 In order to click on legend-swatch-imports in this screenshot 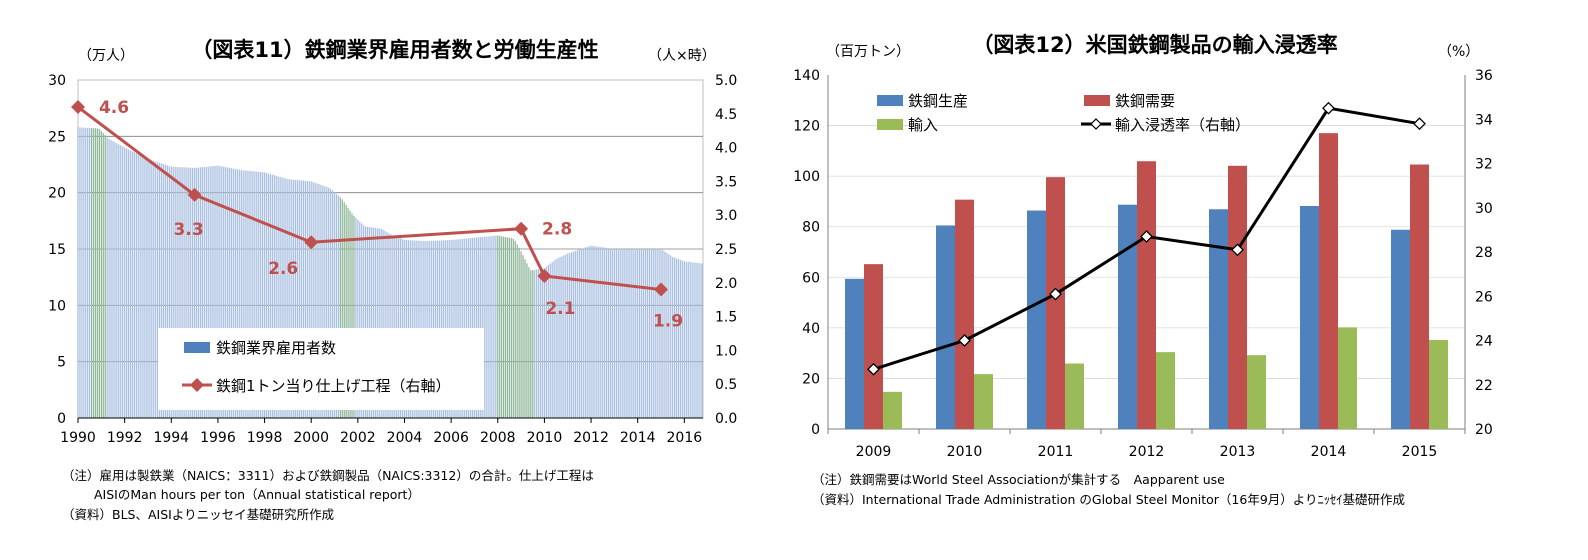, I will do `click(890, 124)`.